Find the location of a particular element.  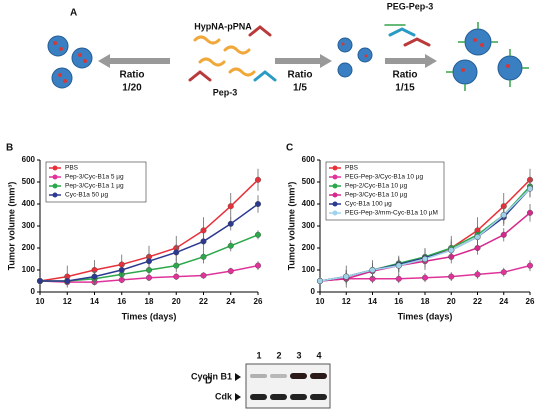

ratio-value: 1/20 is located at coordinates (132, 88).